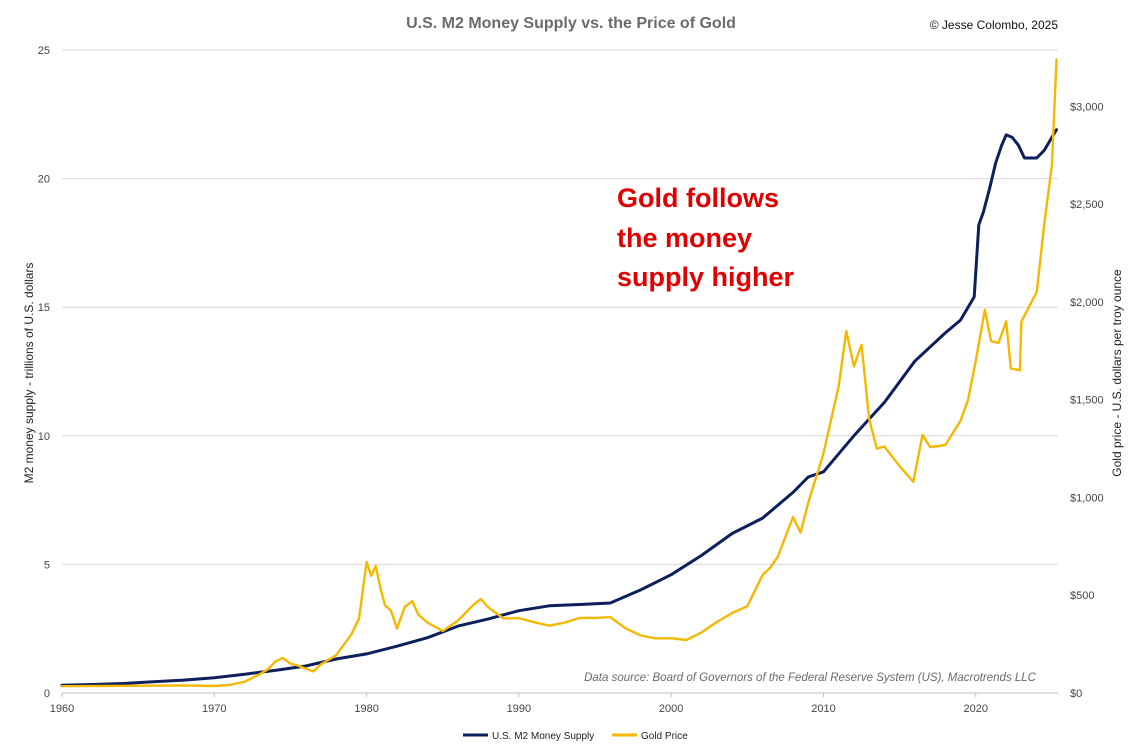 Image resolution: width=1144 pixels, height=755 pixels. I want to click on right-axis-ticks: $0 $500 $1,000 $1,500 $2,000 $2,500 $3,000, so click(1087, 400).